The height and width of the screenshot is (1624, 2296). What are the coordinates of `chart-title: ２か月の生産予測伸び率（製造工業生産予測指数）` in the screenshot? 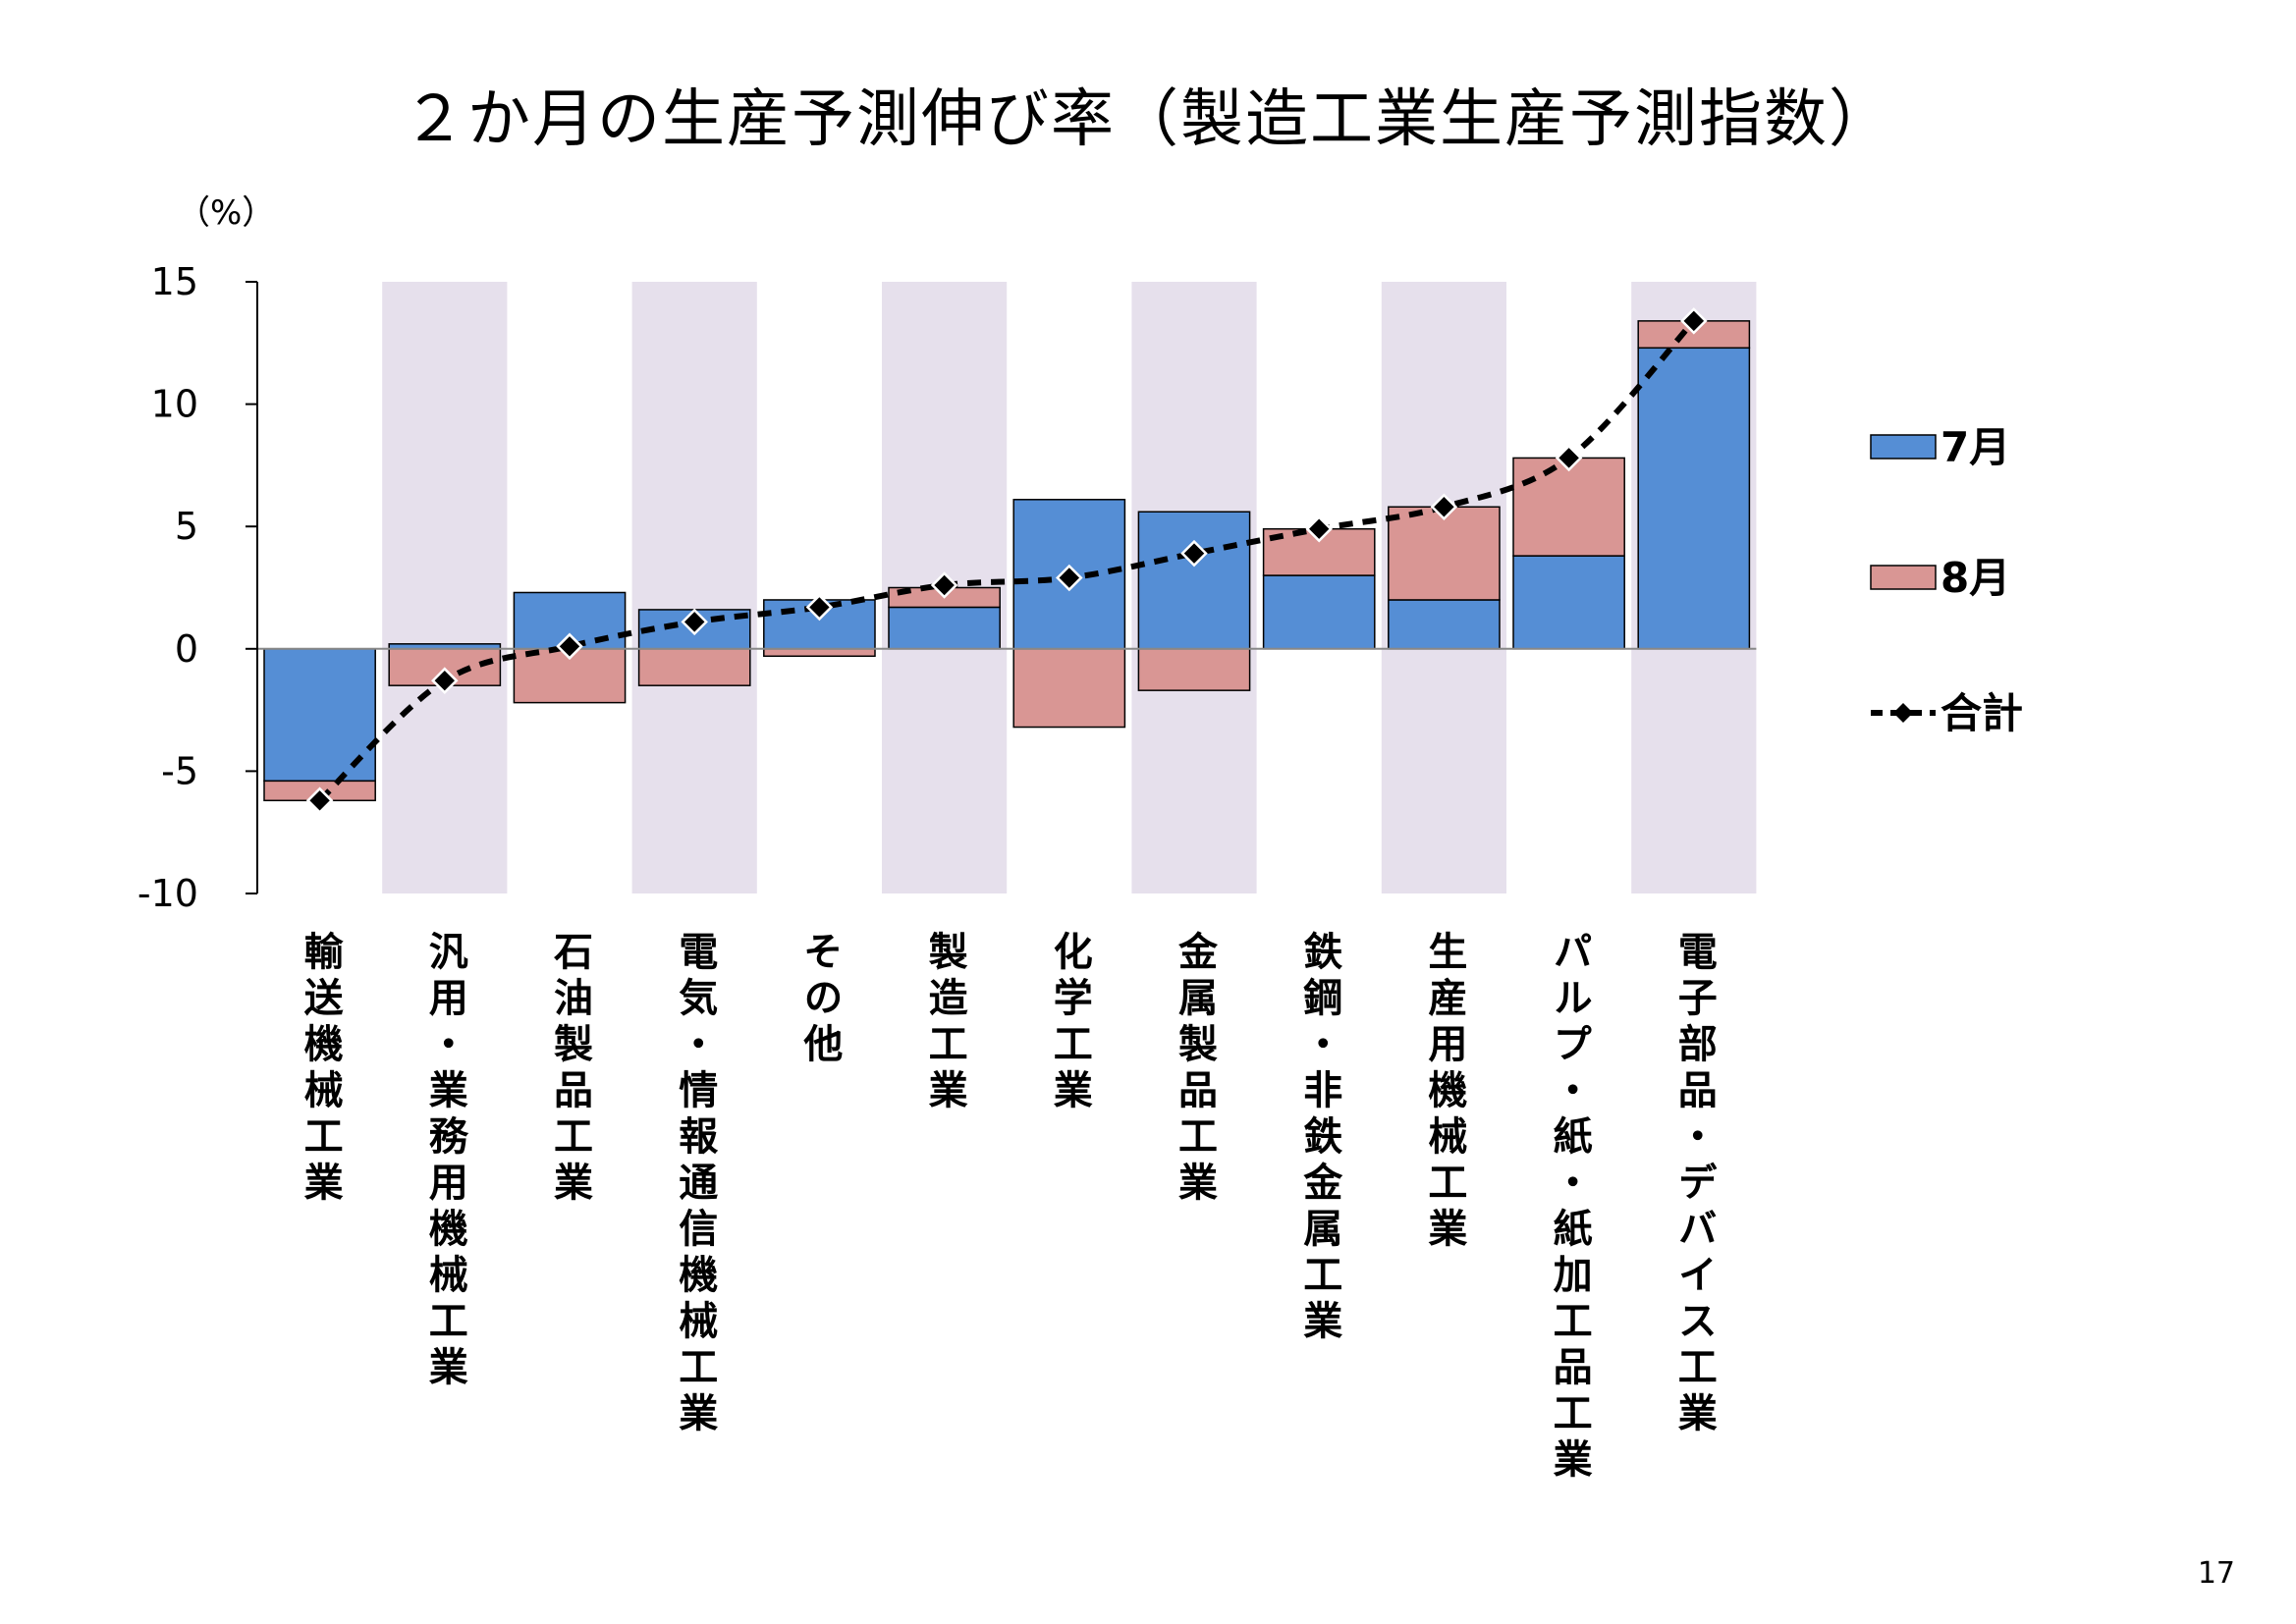 It's located at (1148, 119).